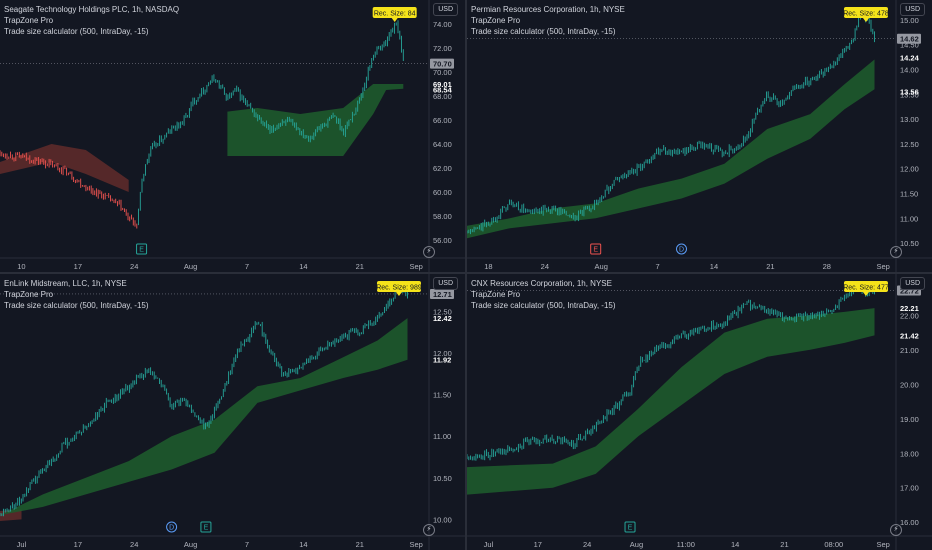  I want to click on event-marker: D, so click(681, 249).